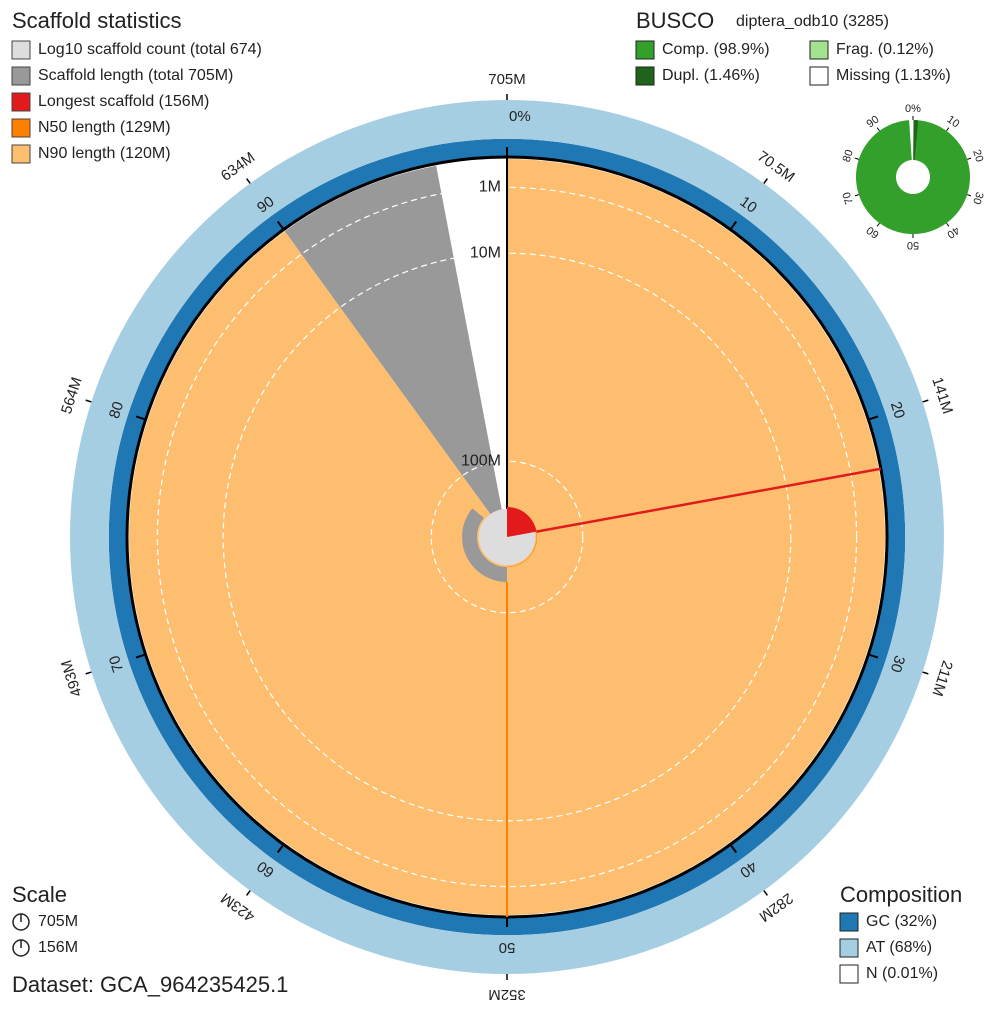 The width and height of the screenshot is (1000, 1010). What do you see at coordinates (977, 197) in the screenshot?
I see `busco-tick-label: 30` at bounding box center [977, 197].